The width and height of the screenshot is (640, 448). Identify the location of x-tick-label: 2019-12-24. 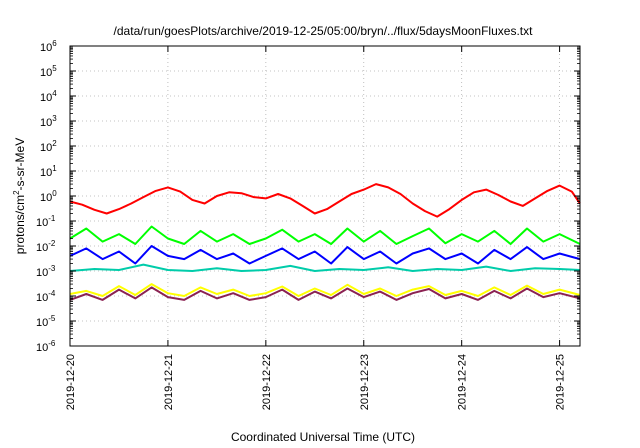
(463, 382).